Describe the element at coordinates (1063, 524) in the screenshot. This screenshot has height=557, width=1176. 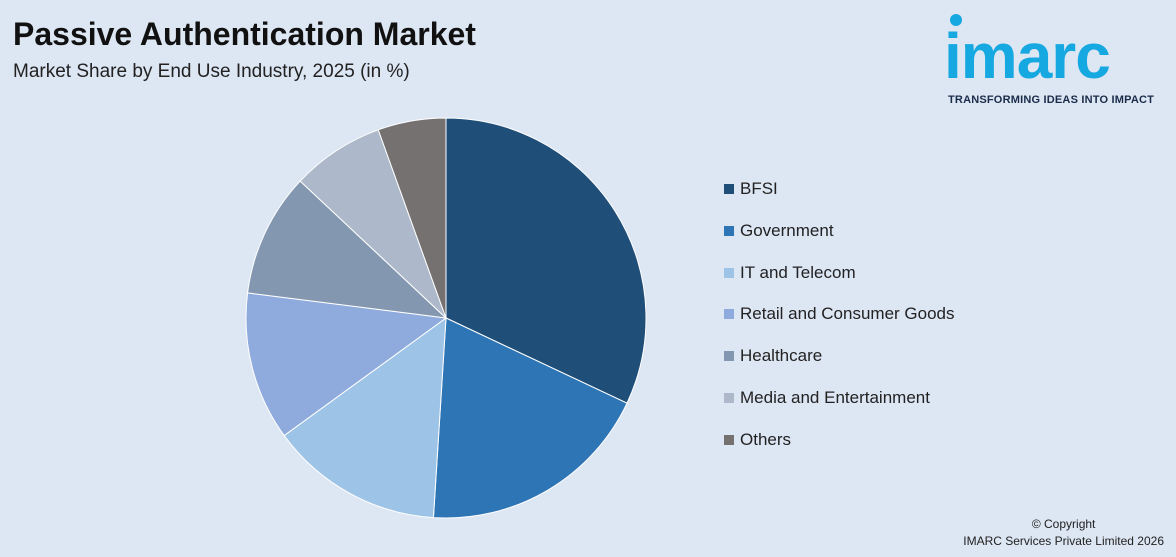
I see `copyright-line-1: © Copyright` at that location.